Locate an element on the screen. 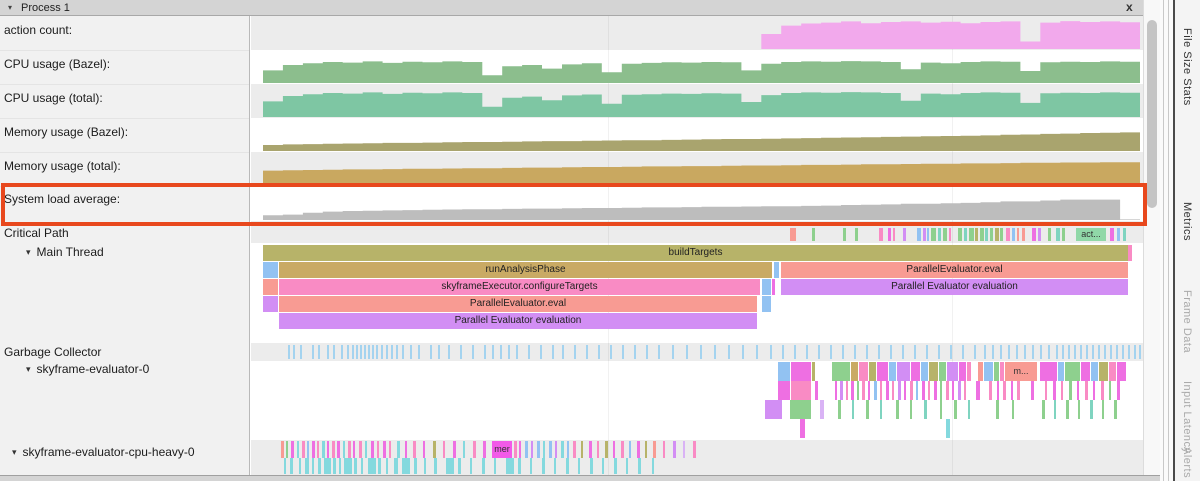 The width and height of the screenshot is (1200, 481). sidebar-tab-file-size-stats: File Size Stats is located at coordinates (1187, 67).